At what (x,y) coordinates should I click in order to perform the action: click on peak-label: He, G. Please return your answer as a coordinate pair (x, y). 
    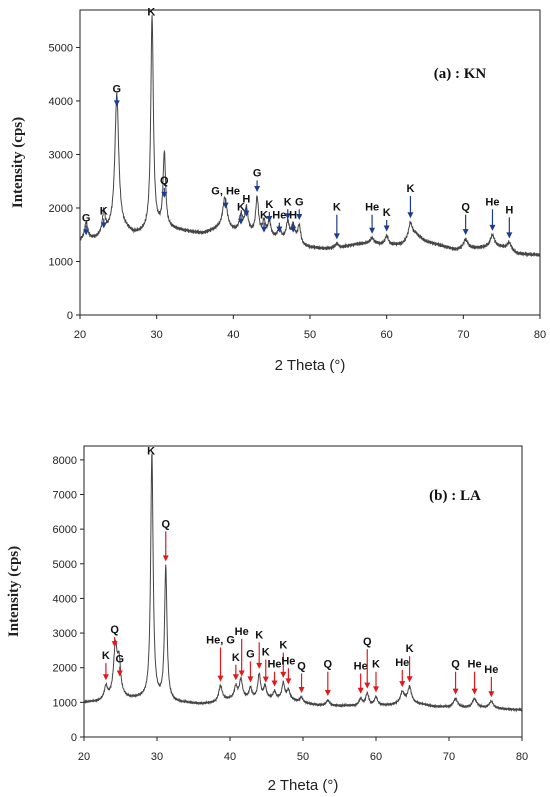
    Looking at the image, I should click on (220, 640).